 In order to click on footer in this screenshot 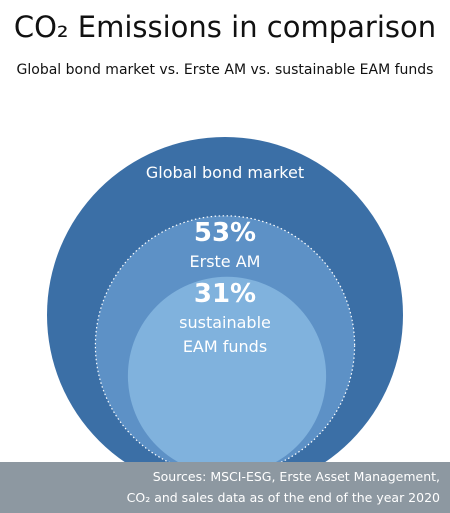, I will do `click(225, 487)`.